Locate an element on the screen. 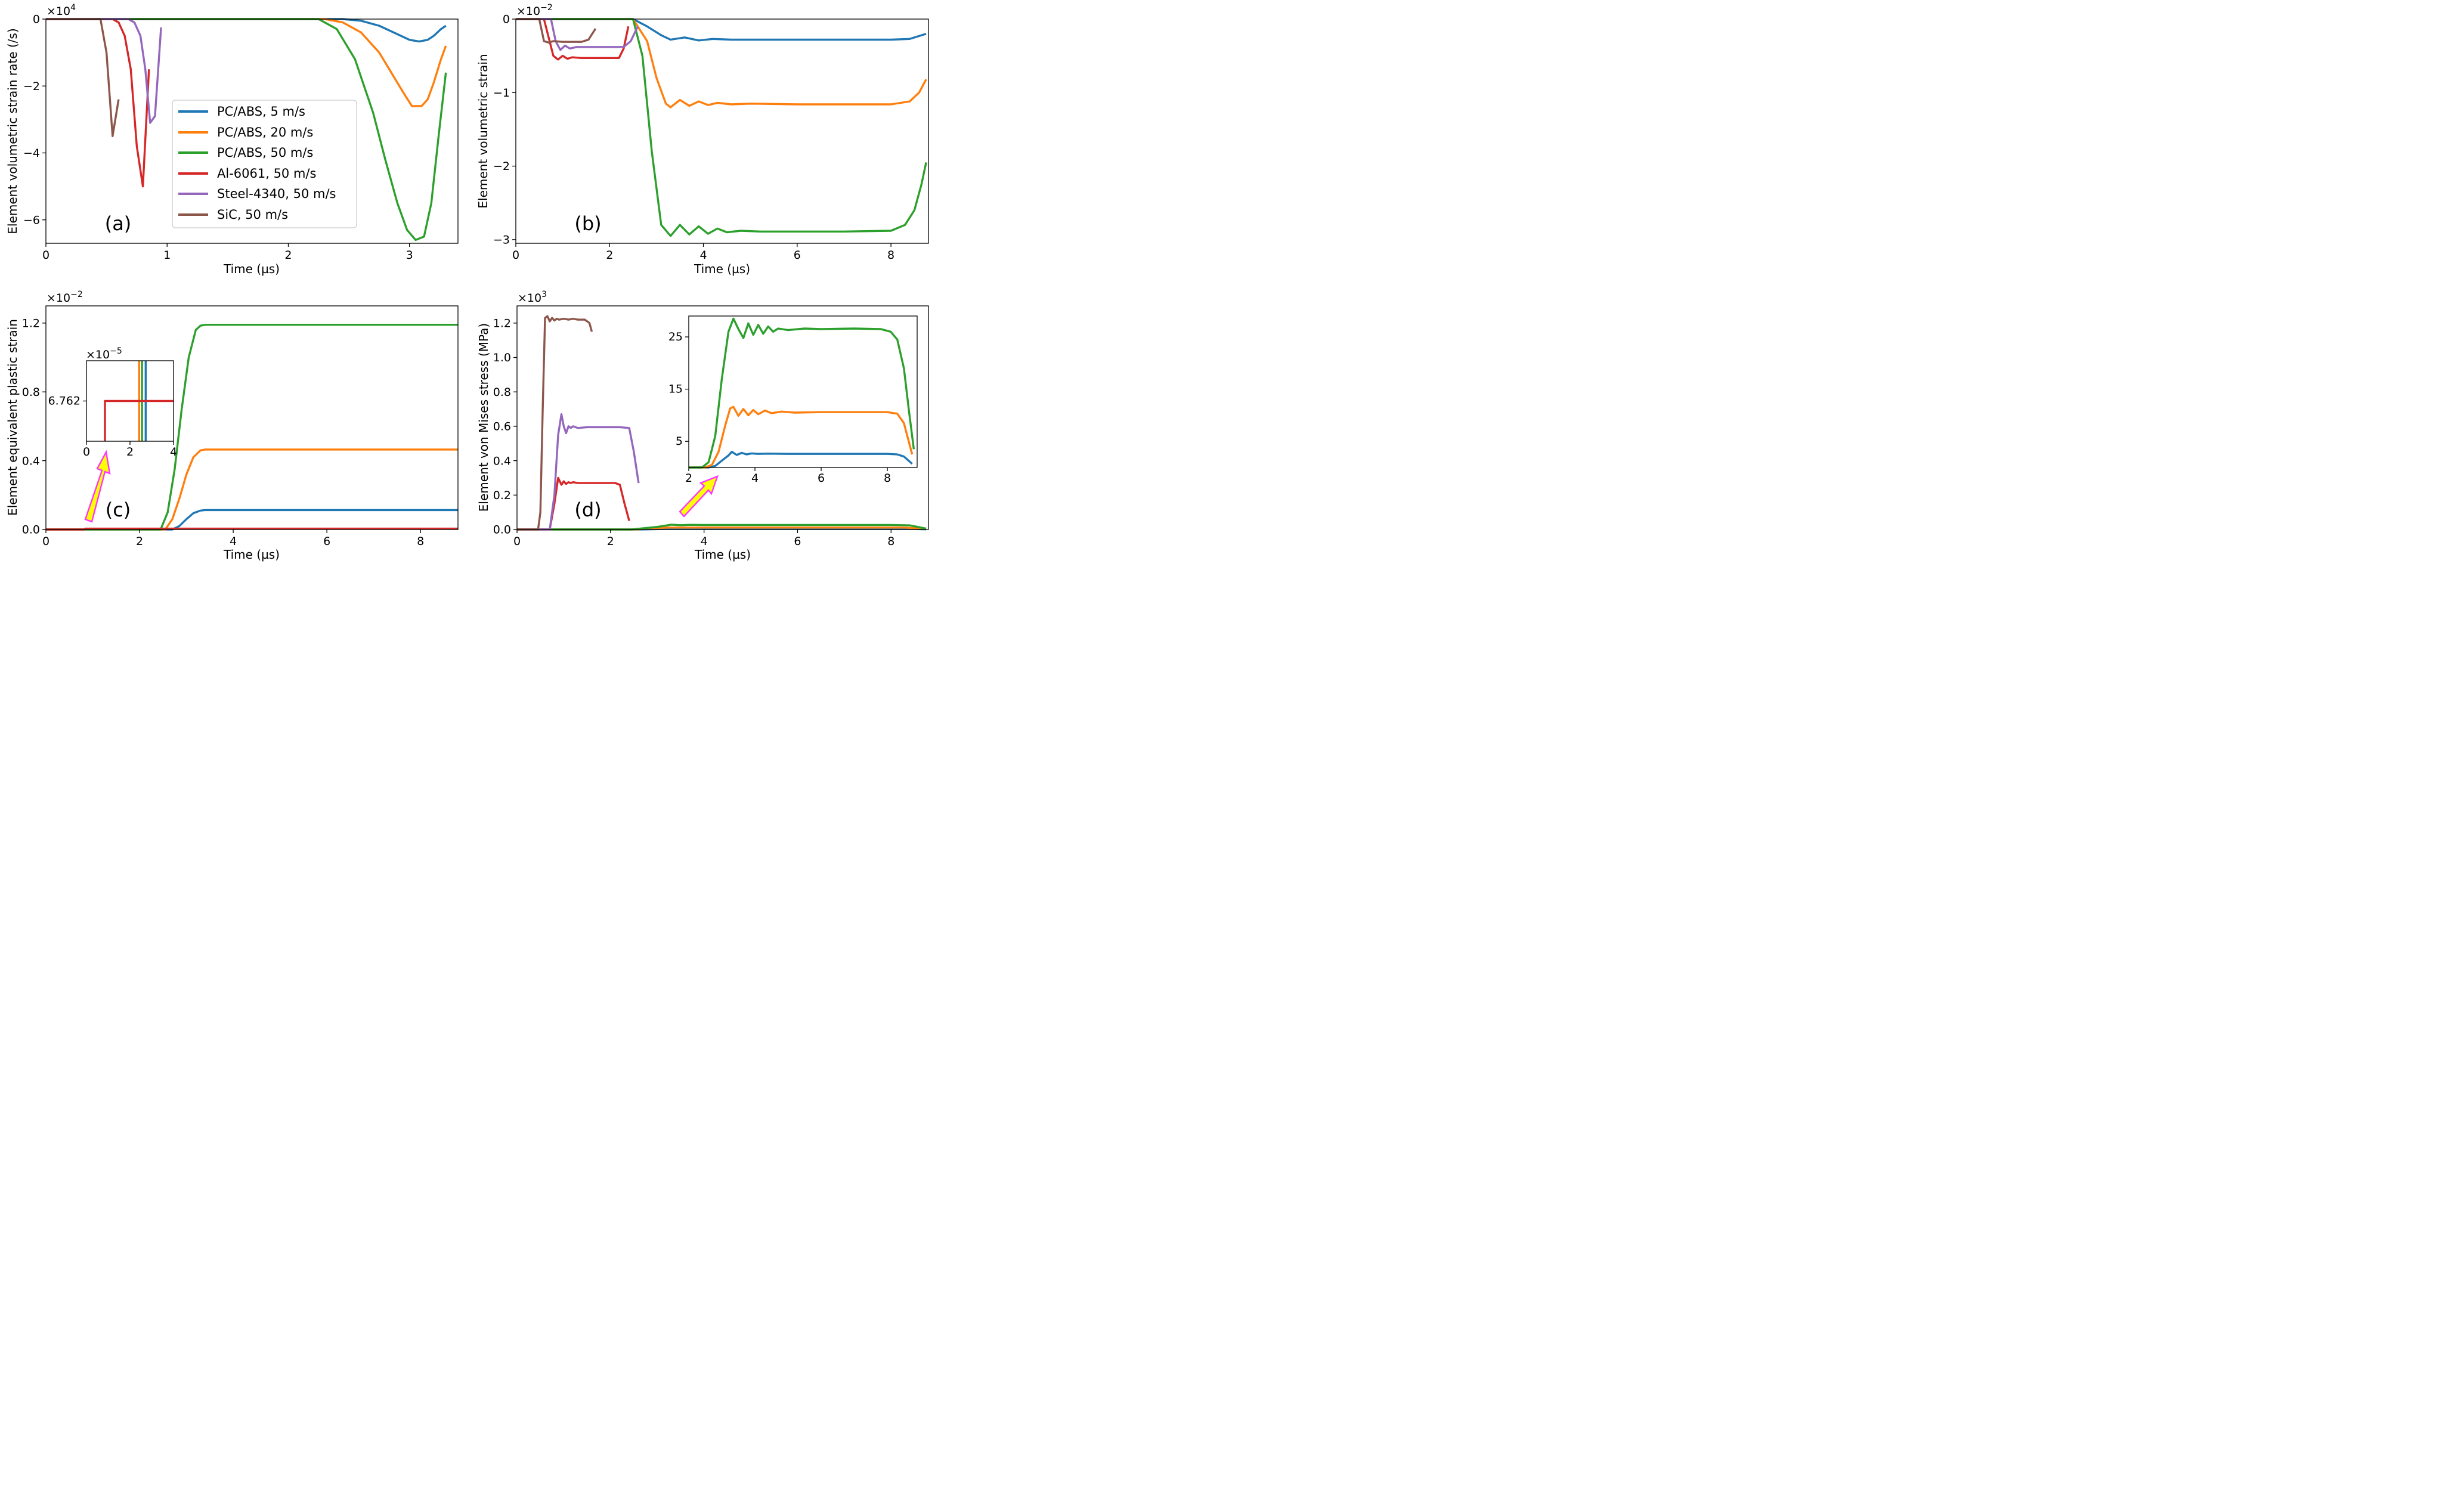 The height and width of the screenshot is (1499, 2464). panel-d-x-tick-label: 0 is located at coordinates (517, 541).